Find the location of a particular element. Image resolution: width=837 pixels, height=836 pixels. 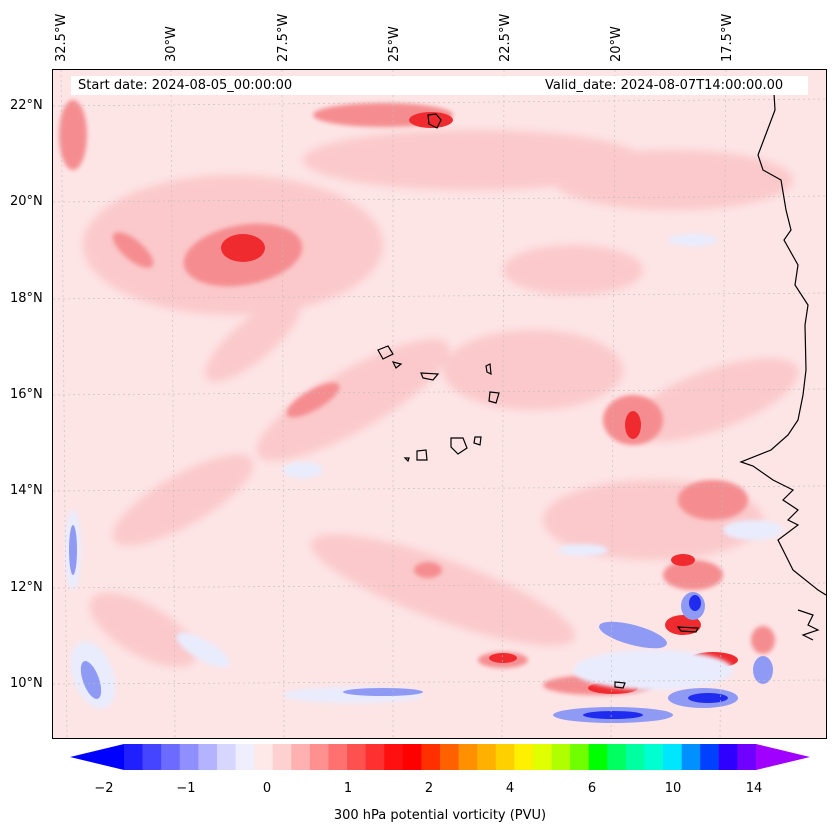

lat-label-14n: 14°N is located at coordinates (26, 490).